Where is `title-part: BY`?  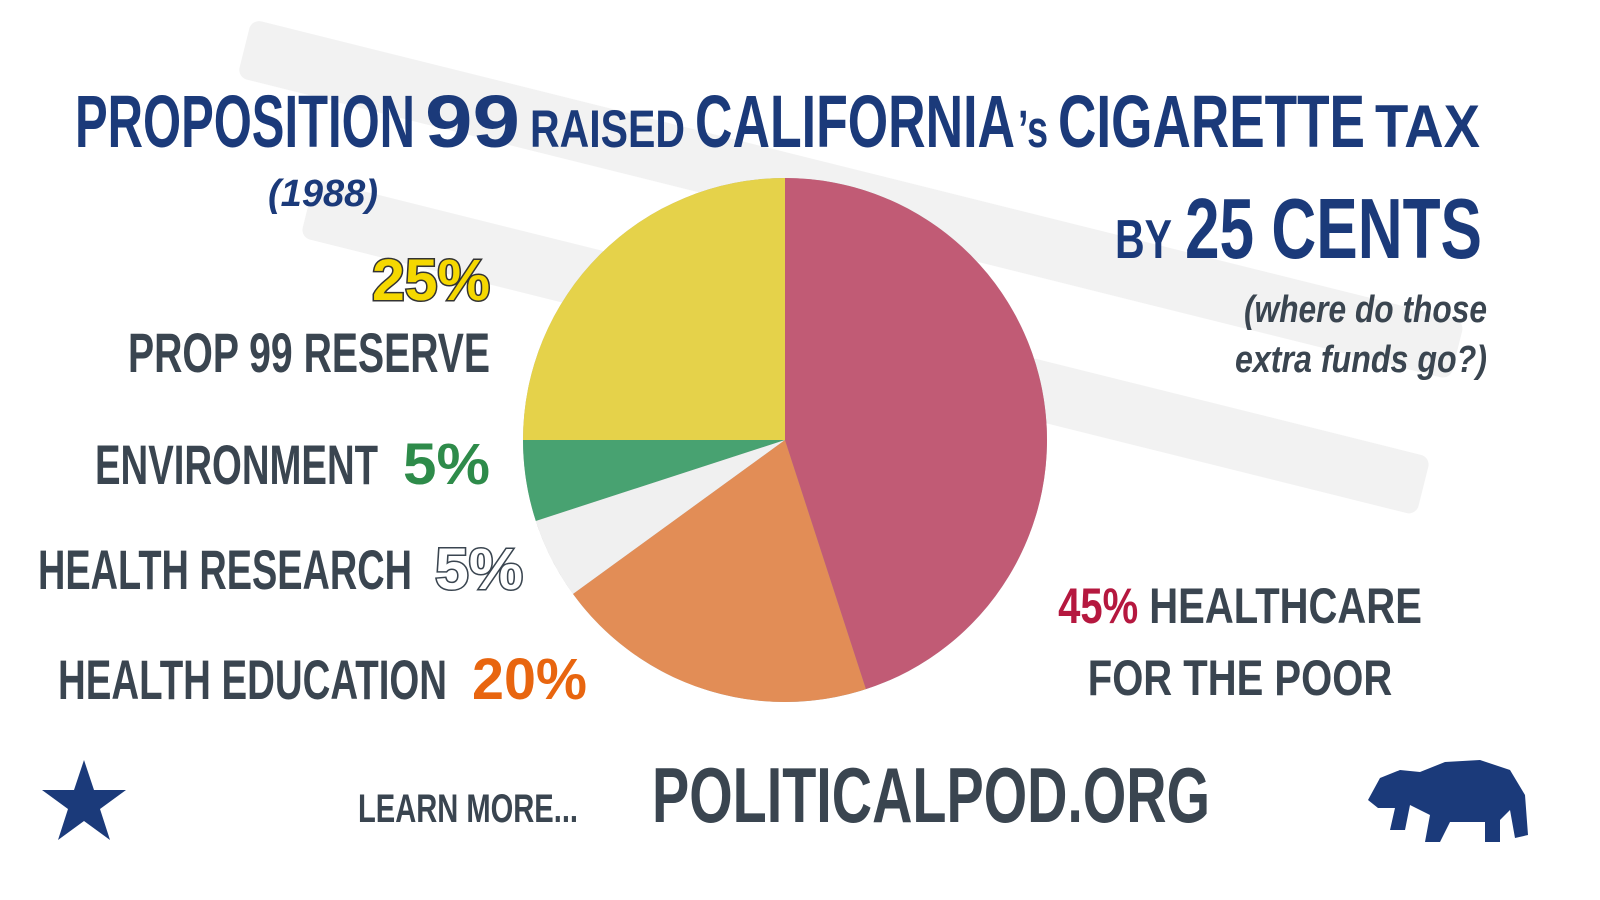 title-part: BY is located at coordinates (1143, 239).